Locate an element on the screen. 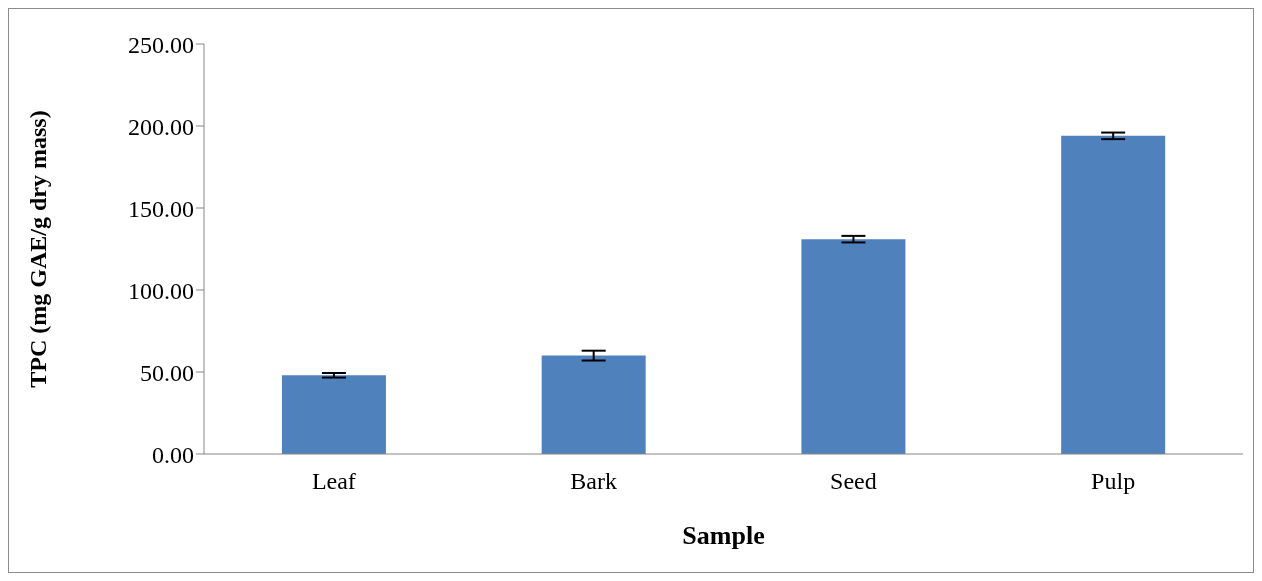 Image resolution: width=1262 pixels, height=581 pixels. y-axis-title: TPC (mg GAE/g dry mass) is located at coordinates (37, 249).